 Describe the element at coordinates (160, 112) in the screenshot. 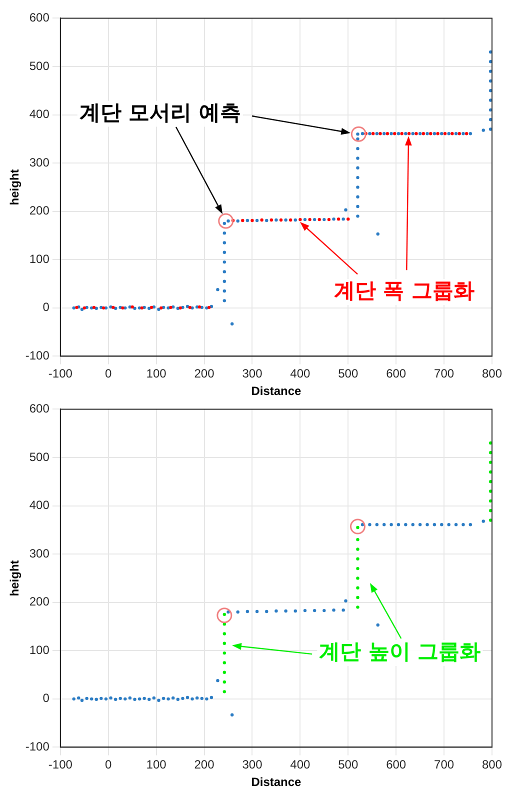

I see `annotation: 계단 모서리 예측` at that location.